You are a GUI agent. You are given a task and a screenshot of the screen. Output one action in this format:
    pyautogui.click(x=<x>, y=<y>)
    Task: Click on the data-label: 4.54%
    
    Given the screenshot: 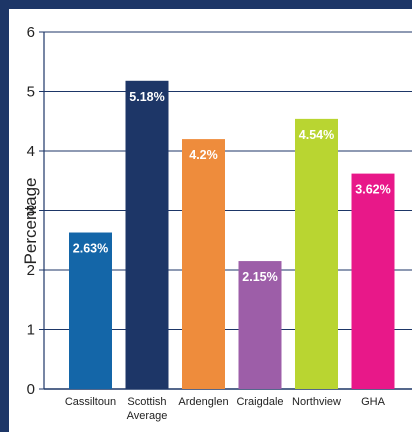 What is the action you would take?
    pyautogui.click(x=316, y=135)
    